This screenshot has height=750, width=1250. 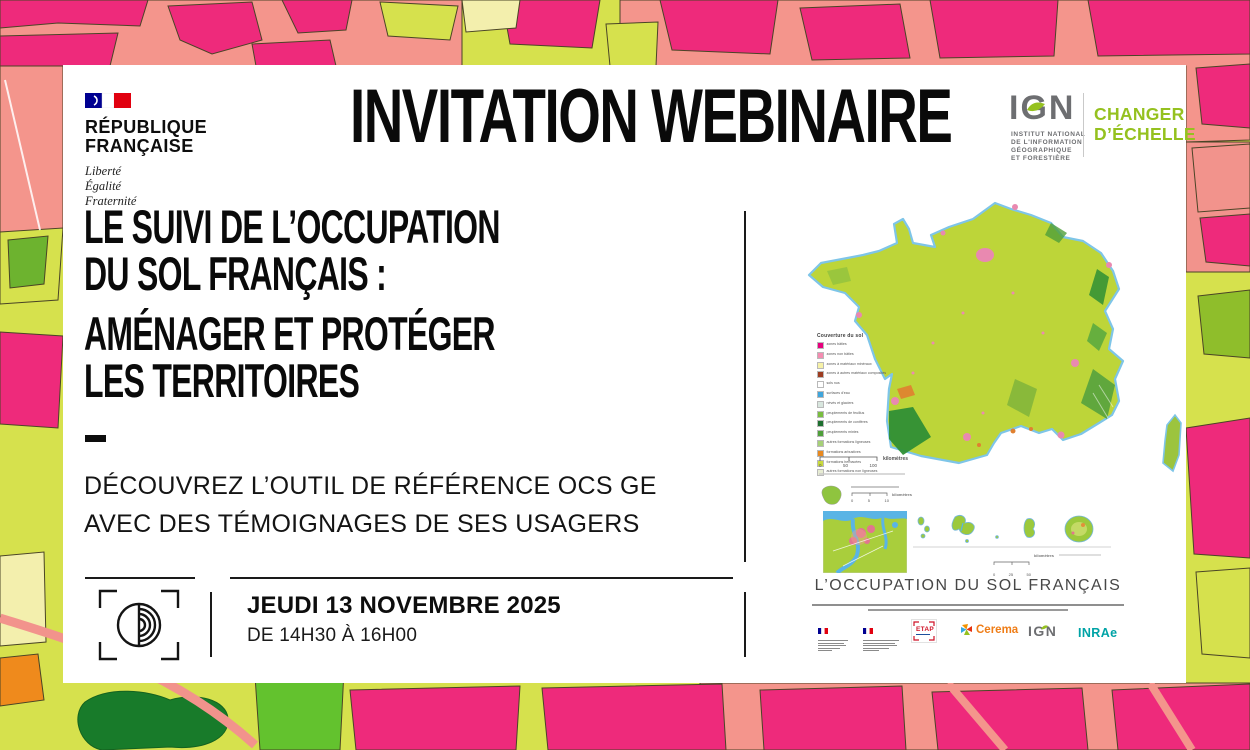 I want to click on inrae-logo: INRAe, so click(x=1098, y=633).